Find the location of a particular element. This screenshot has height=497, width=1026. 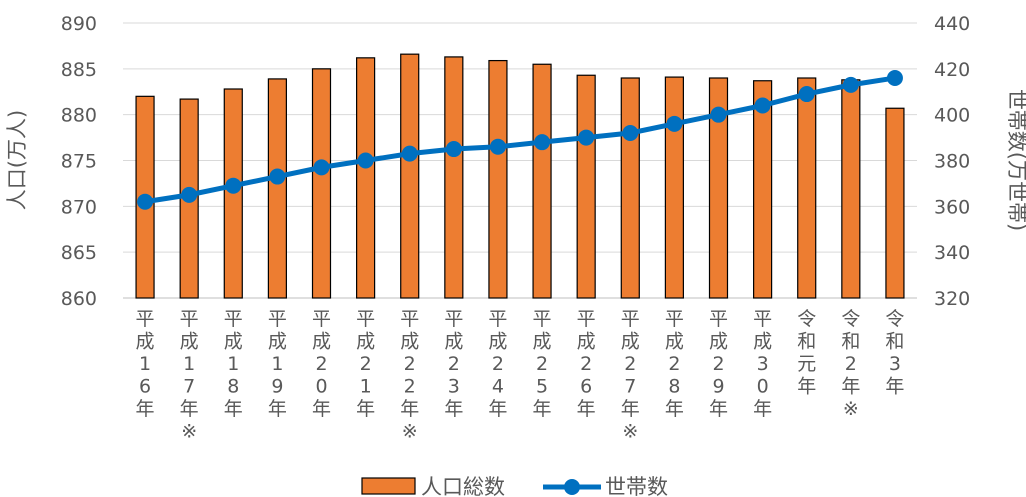

left-tick-label: 860 is located at coordinates (79, 299).